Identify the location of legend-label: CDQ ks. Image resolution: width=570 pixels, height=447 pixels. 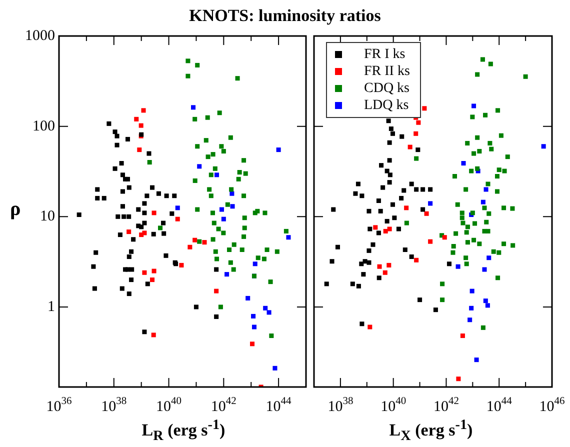
(387, 88).